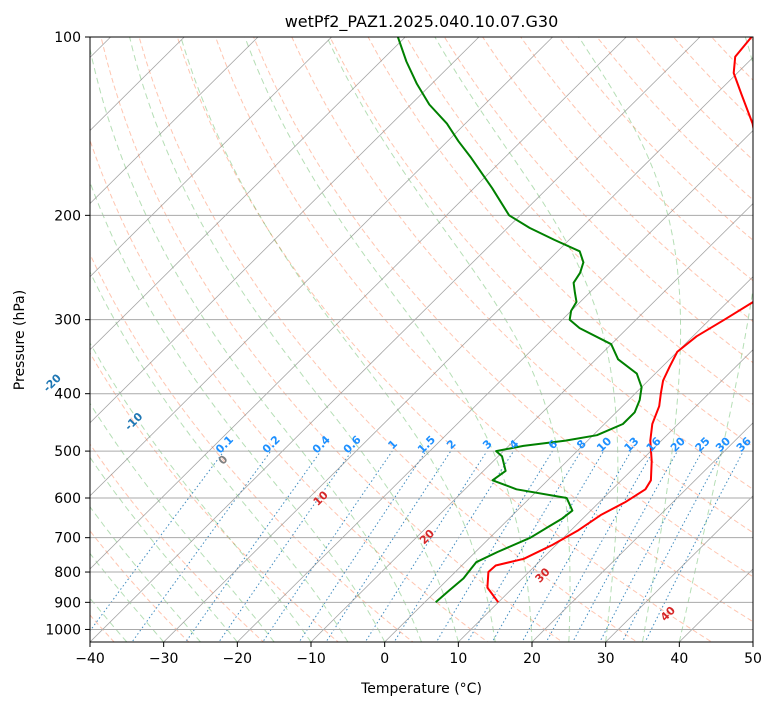  I want to click on y-tick-label: 100, so click(67, 38).